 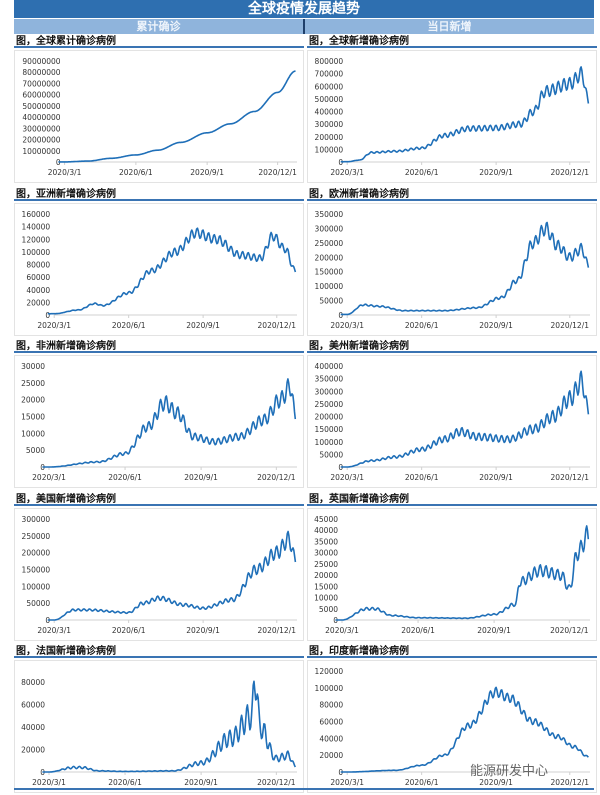 I want to click on chart-title: 图，非洲新增确诊病例, so click(x=159, y=346).